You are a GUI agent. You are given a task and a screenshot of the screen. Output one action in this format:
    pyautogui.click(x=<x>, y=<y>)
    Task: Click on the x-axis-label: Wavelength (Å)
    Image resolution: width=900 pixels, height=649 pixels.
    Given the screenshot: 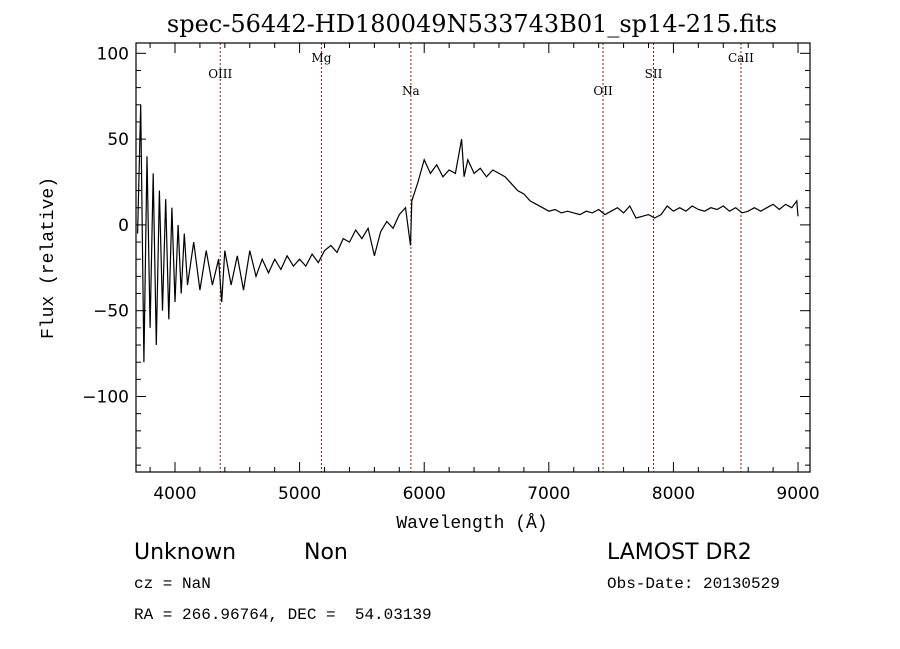 What is the action you would take?
    pyautogui.click(x=471, y=523)
    